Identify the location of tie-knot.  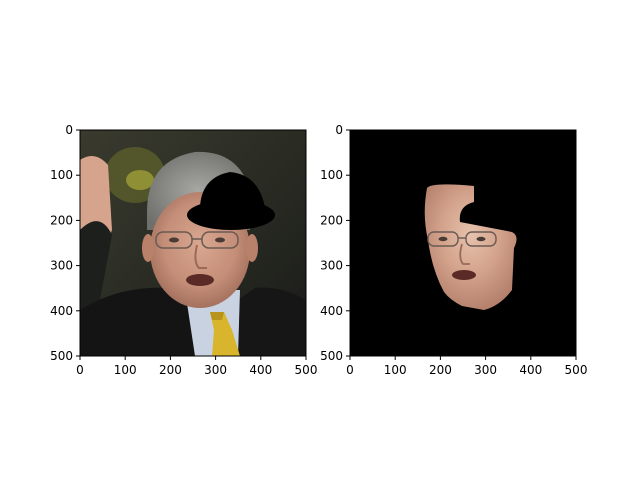
(217, 316).